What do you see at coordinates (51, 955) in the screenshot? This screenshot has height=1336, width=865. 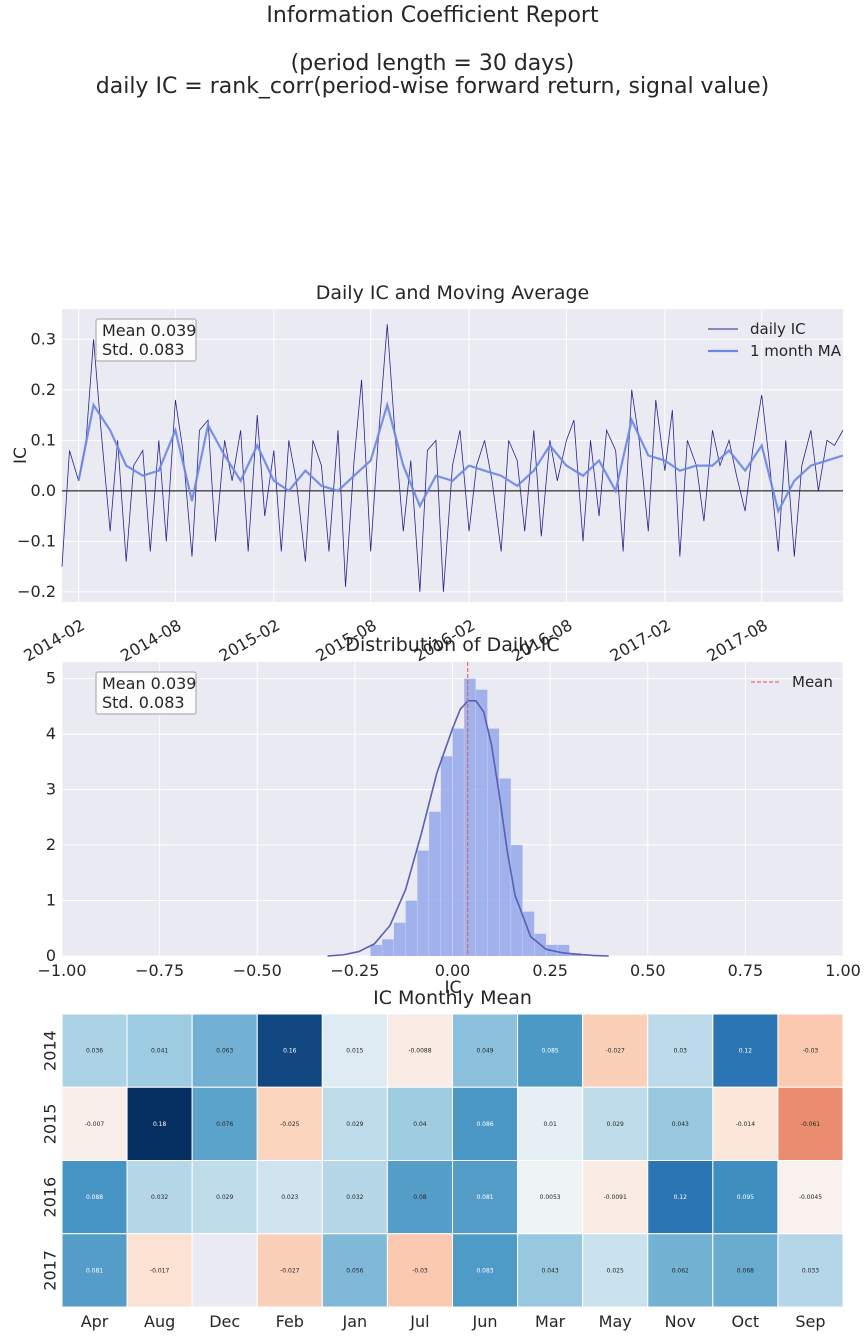 I see `y-tick-label: 0` at bounding box center [51, 955].